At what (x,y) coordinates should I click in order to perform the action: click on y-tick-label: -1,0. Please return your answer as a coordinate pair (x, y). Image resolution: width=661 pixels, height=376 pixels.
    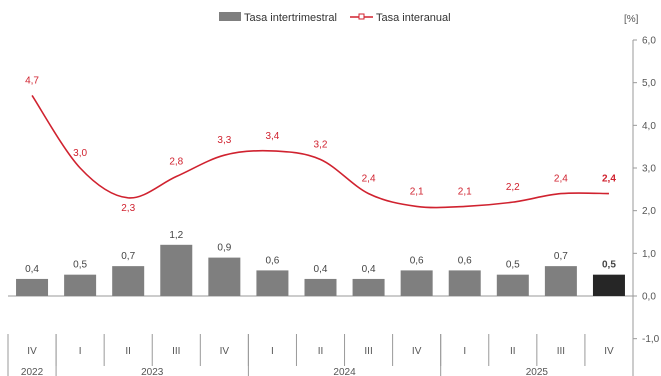
    Looking at the image, I should click on (651, 339).